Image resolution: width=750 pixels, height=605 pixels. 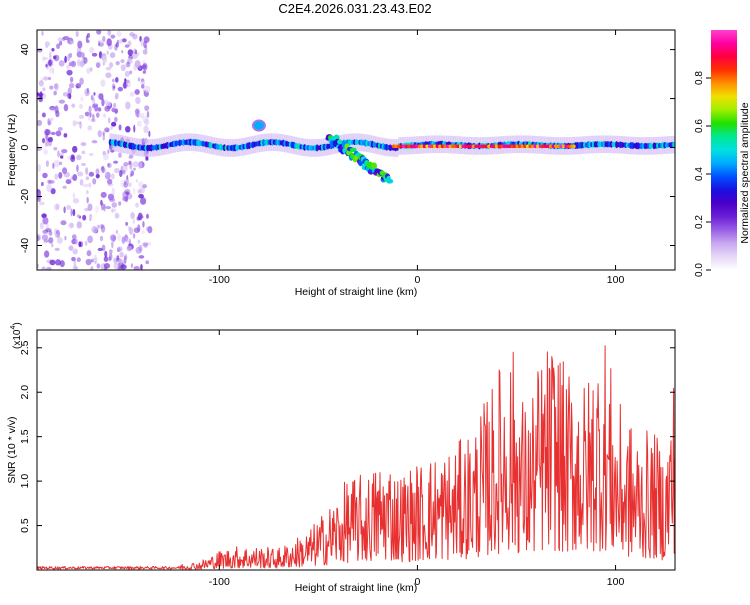 I want to click on snr-ytick-label: 2.0, so click(x=25, y=392).